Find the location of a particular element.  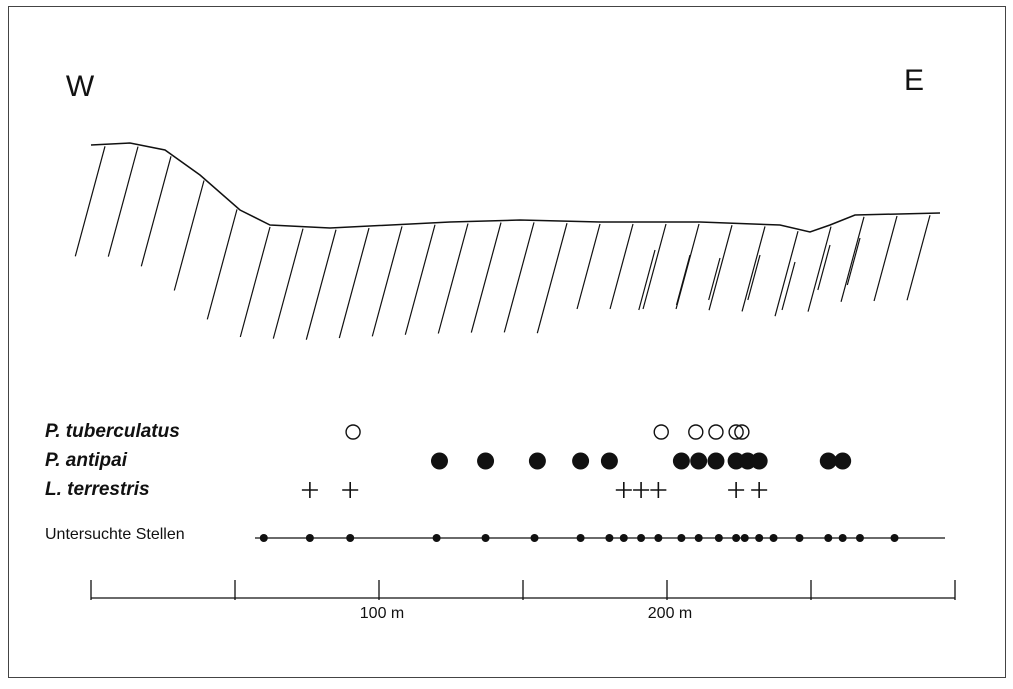

east-label: E is located at coordinates (914, 80).